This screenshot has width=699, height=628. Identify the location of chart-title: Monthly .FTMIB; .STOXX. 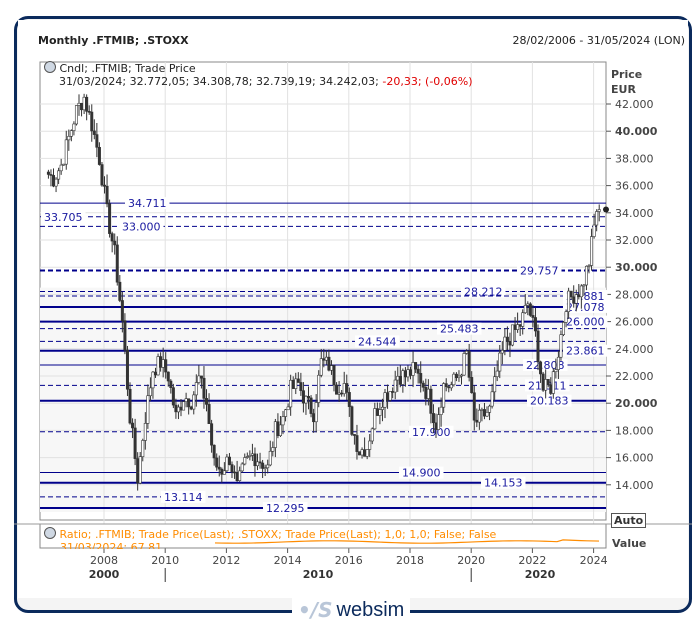
(113, 40).